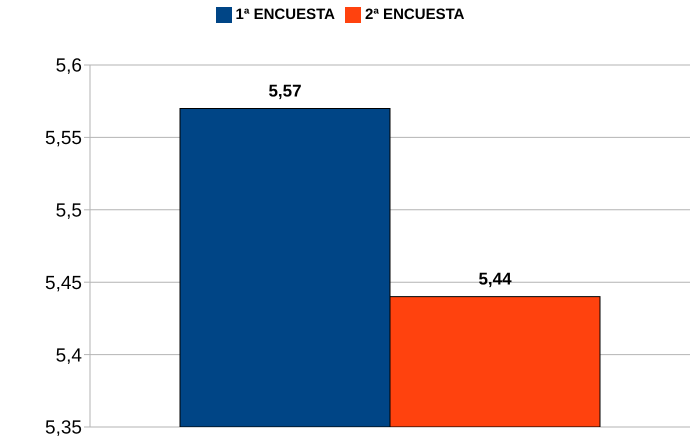 The image size is (692, 439). Describe the element at coordinates (285, 14) in the screenshot. I see `legend-label: 1ª ENCUESTA` at that location.